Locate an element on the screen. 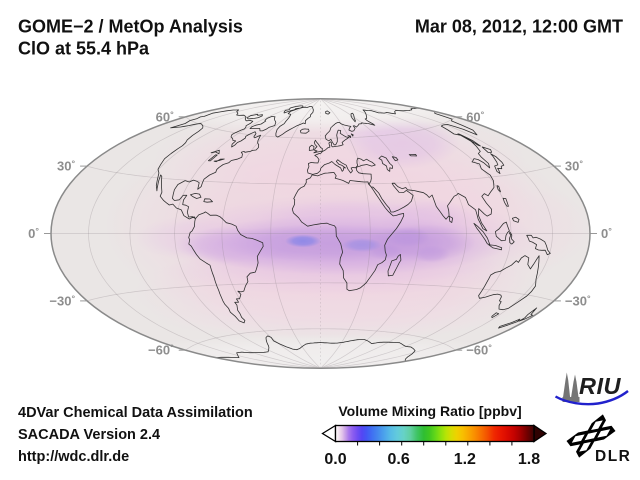  svg-text: 1.8 is located at coordinates (529, 459).